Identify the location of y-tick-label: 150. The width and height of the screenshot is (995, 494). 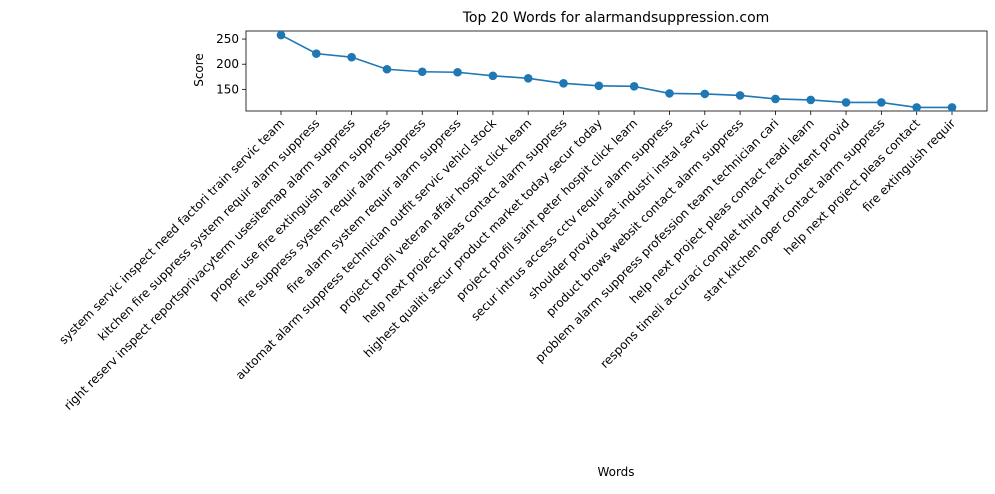
(227, 89).